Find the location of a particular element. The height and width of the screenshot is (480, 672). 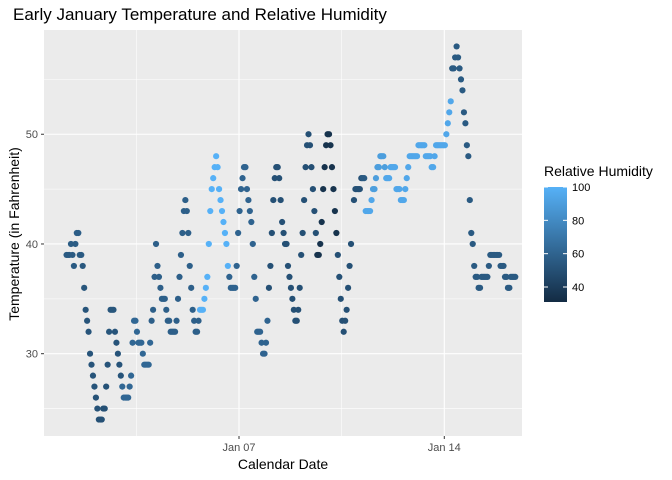

color-legend: Relative Humidity 40 60 80 100 is located at coordinates (598, 232).